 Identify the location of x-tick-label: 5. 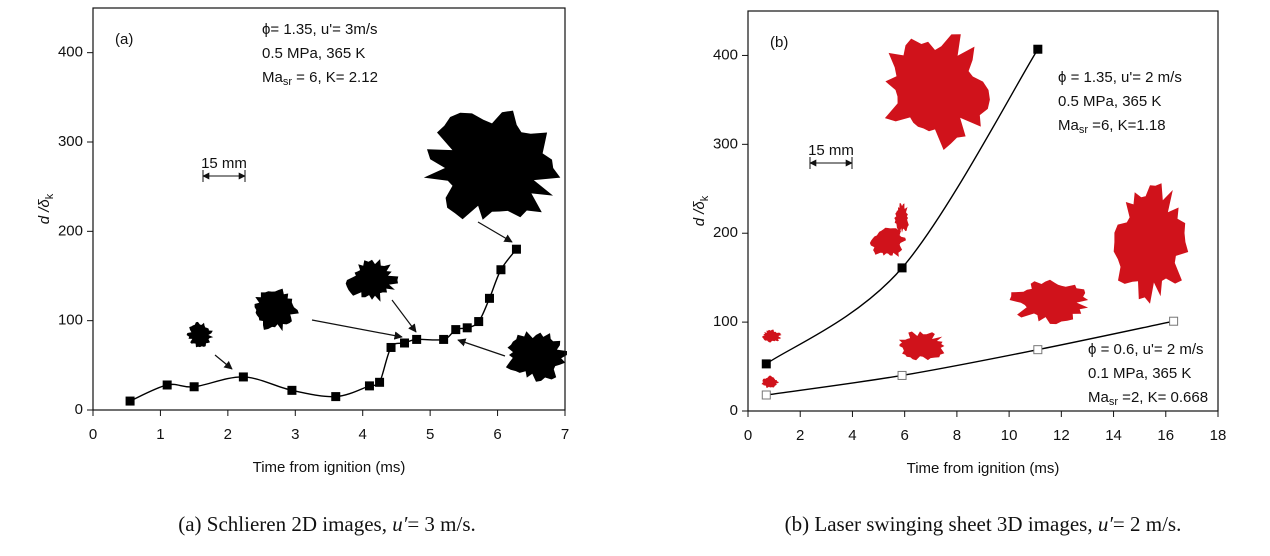
(430, 434).